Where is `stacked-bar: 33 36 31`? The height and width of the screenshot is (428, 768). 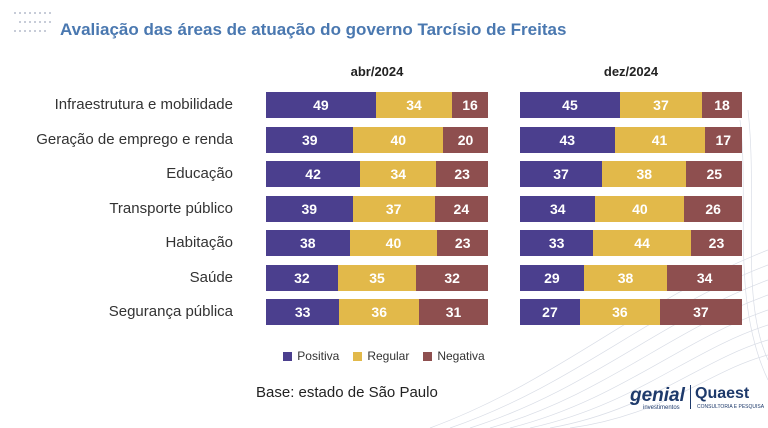
stacked-bar: 33 36 31 is located at coordinates (377, 312).